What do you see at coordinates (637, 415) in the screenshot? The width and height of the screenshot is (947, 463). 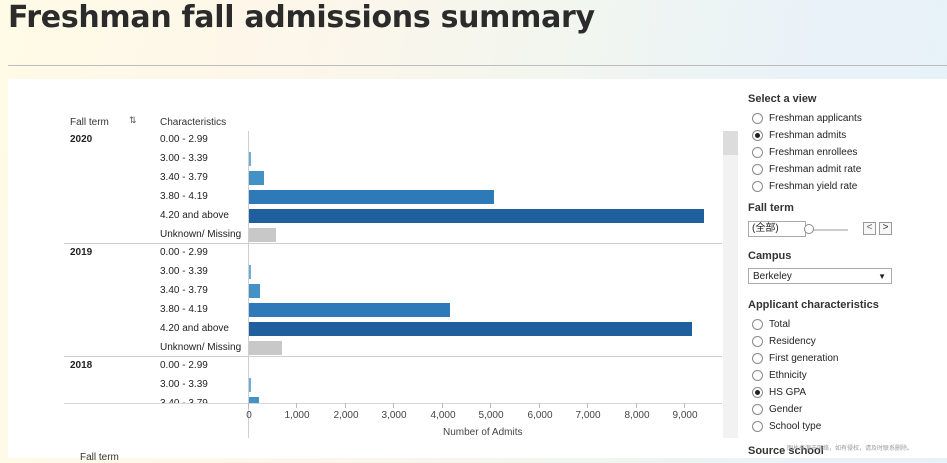 I see `x-tick-label: 8,000` at bounding box center [637, 415].